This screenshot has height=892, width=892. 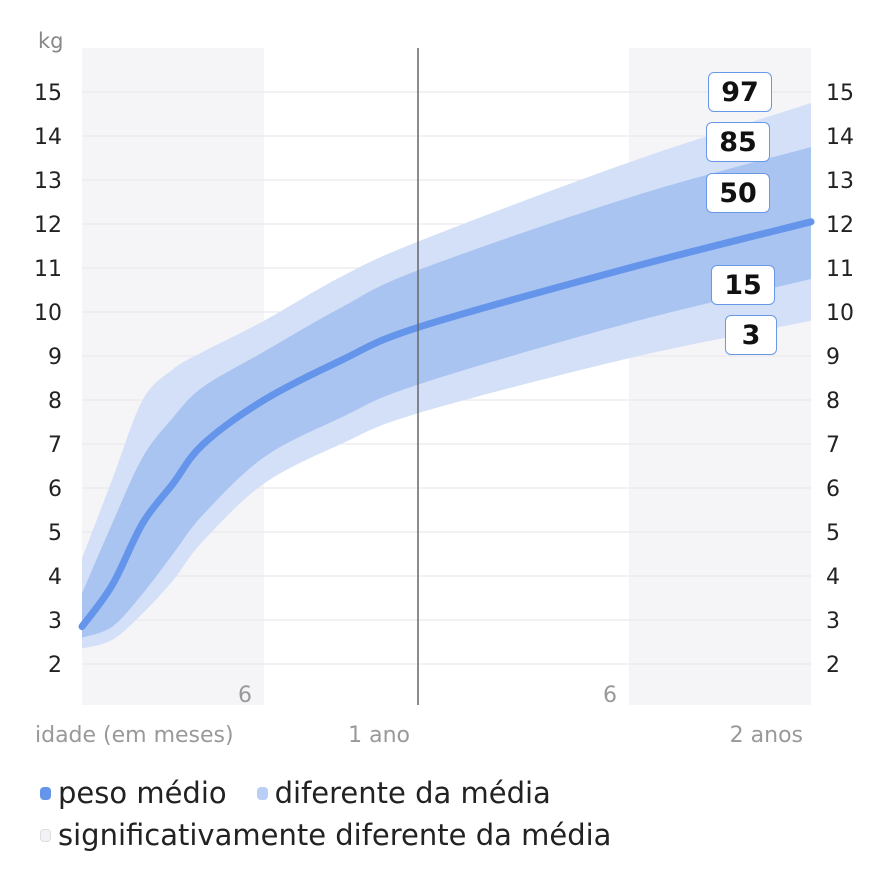 What do you see at coordinates (738, 193) in the screenshot?
I see `percentile-label-50: 50` at bounding box center [738, 193].